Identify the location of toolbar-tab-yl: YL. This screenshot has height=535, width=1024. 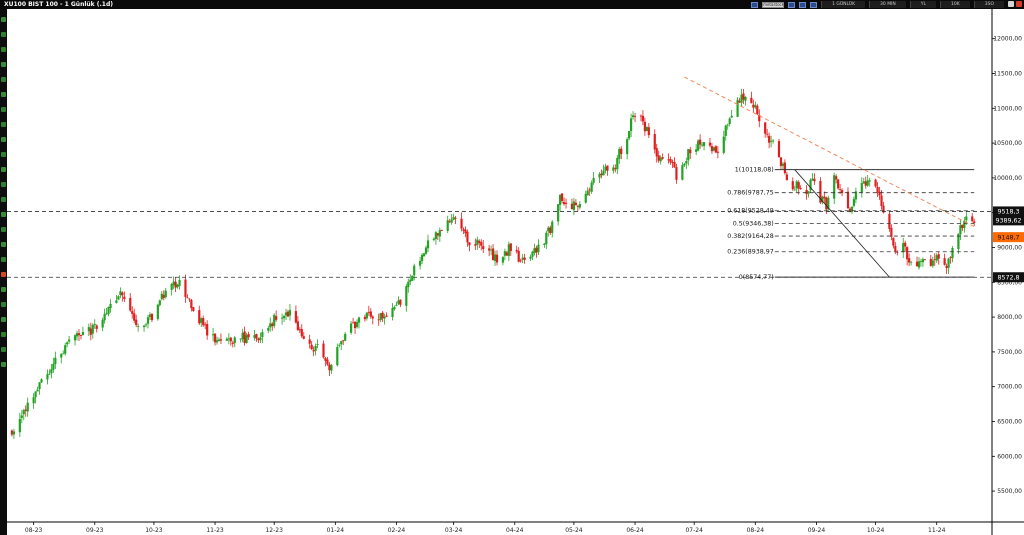
(923, 4).